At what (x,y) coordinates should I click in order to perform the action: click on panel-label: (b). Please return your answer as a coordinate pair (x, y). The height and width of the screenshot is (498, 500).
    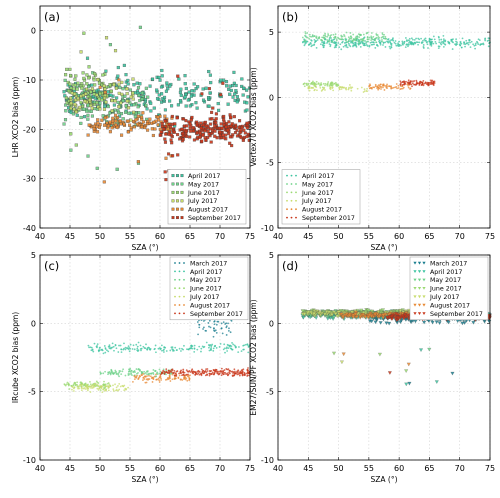
    Looking at the image, I should click on (290, 17).